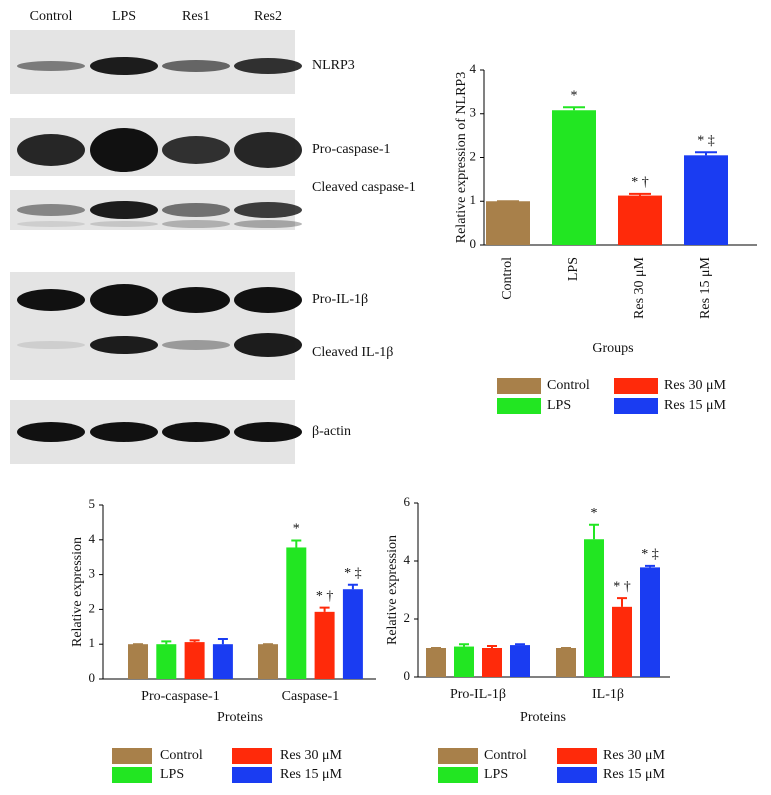 The width and height of the screenshot is (771, 795). I want to click on lane-label: Res2, so click(268, 16).